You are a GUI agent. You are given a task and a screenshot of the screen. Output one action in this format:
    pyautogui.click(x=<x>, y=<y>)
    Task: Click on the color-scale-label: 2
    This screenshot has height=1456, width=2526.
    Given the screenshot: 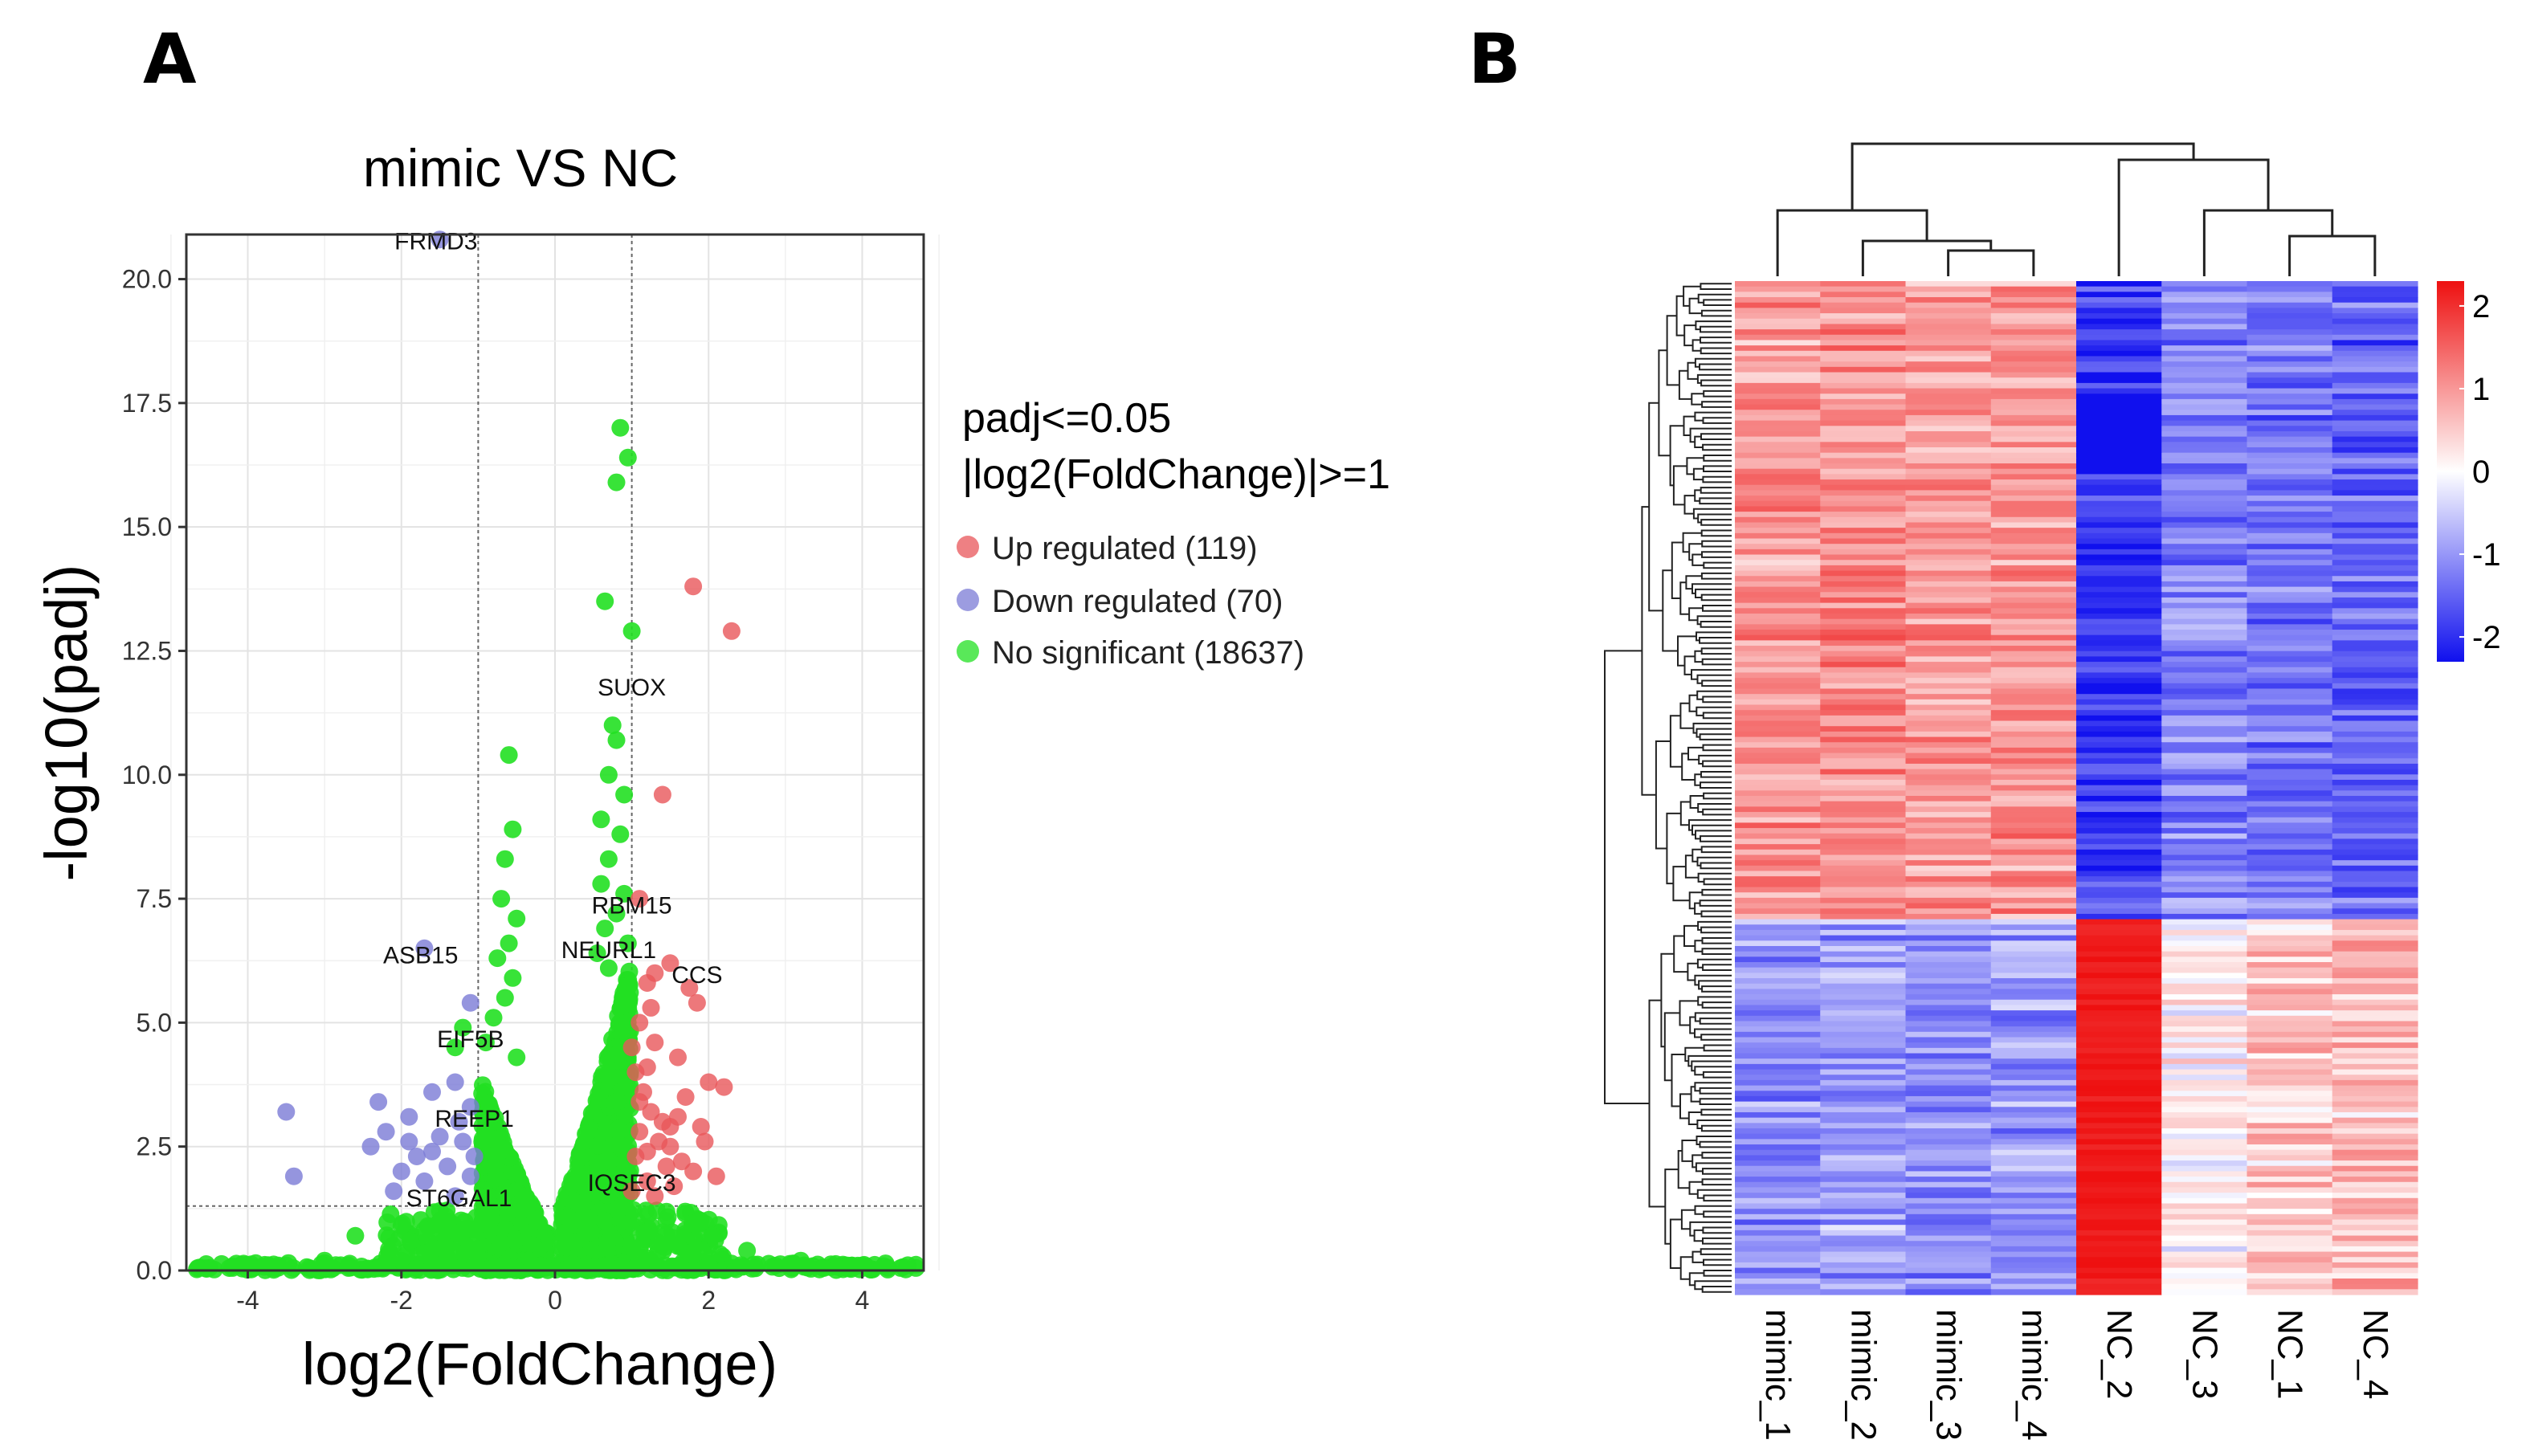 What is the action you would take?
    pyautogui.click(x=2481, y=306)
    